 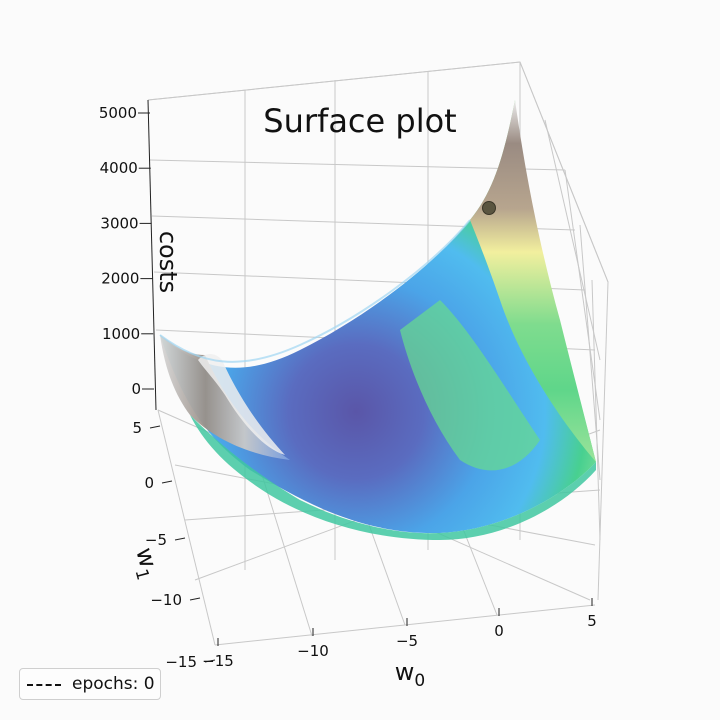 I want to click on z-axis-label: costs, so click(x=168, y=262).